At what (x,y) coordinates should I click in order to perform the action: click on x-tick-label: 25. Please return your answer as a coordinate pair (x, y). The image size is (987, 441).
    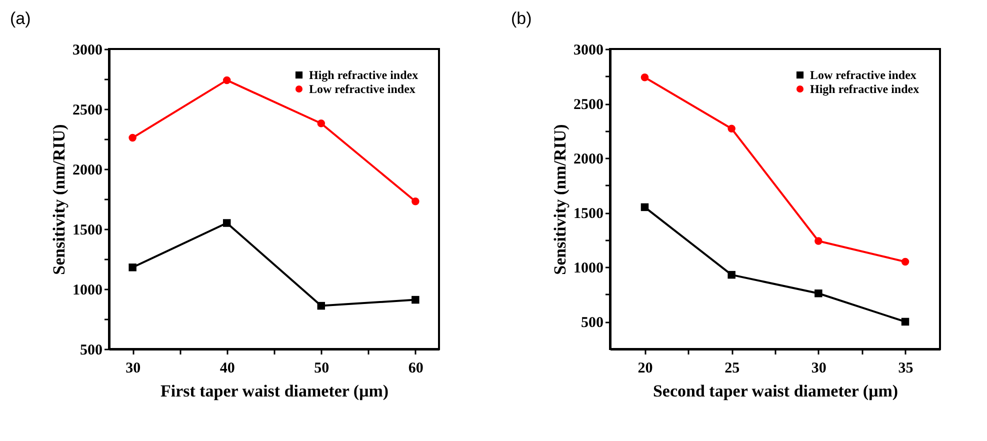
    Looking at the image, I should click on (732, 368).